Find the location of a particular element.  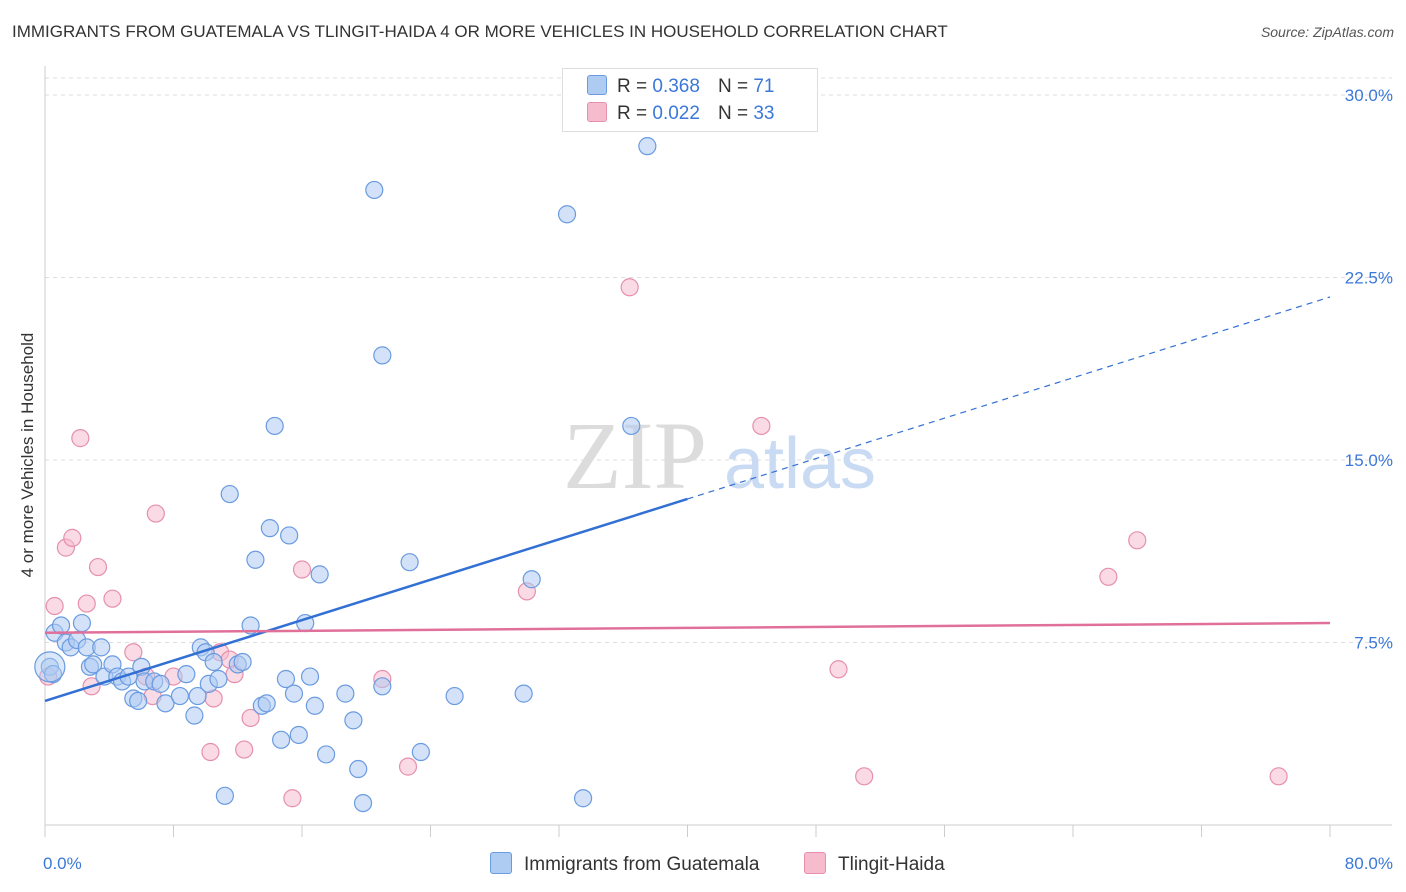

legend-r-value-guatemala: 0.368 is located at coordinates (676, 86).